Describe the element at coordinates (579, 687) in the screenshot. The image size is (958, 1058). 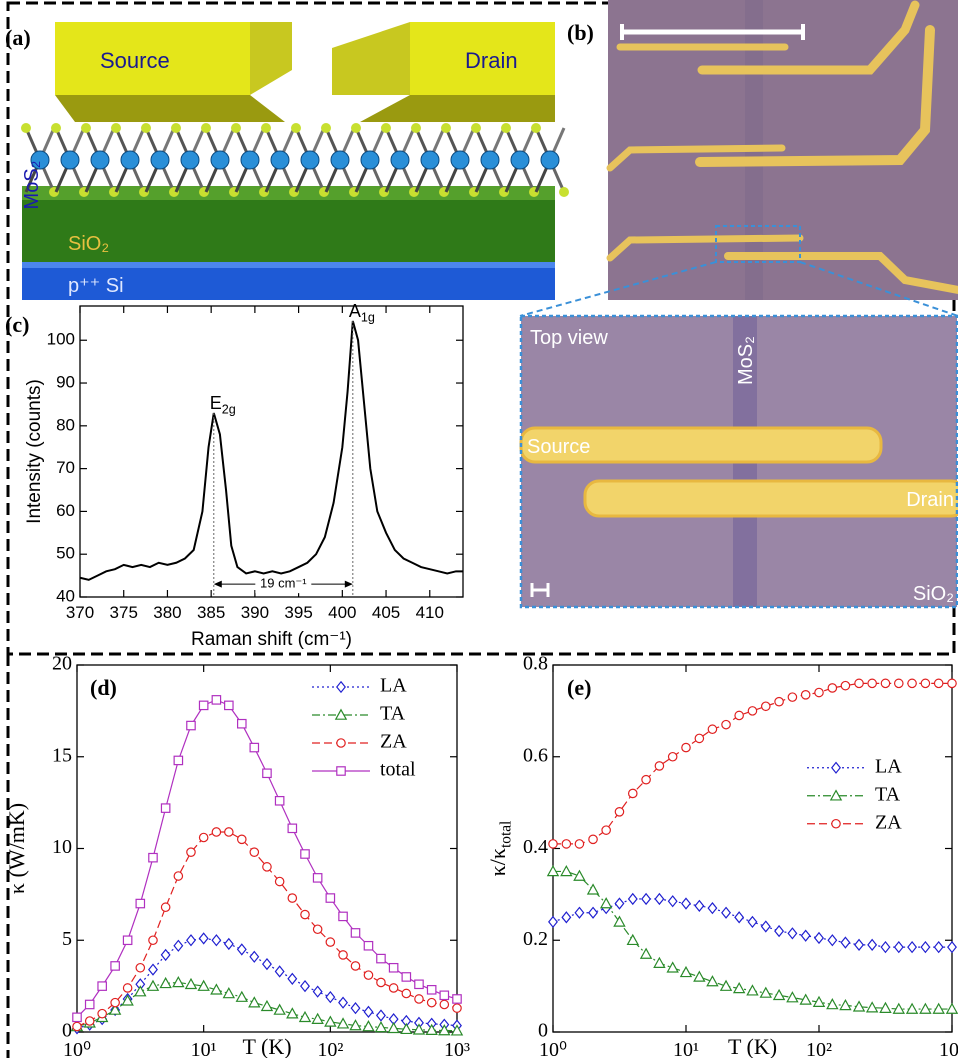
I see `panel-label: (e)` at that location.